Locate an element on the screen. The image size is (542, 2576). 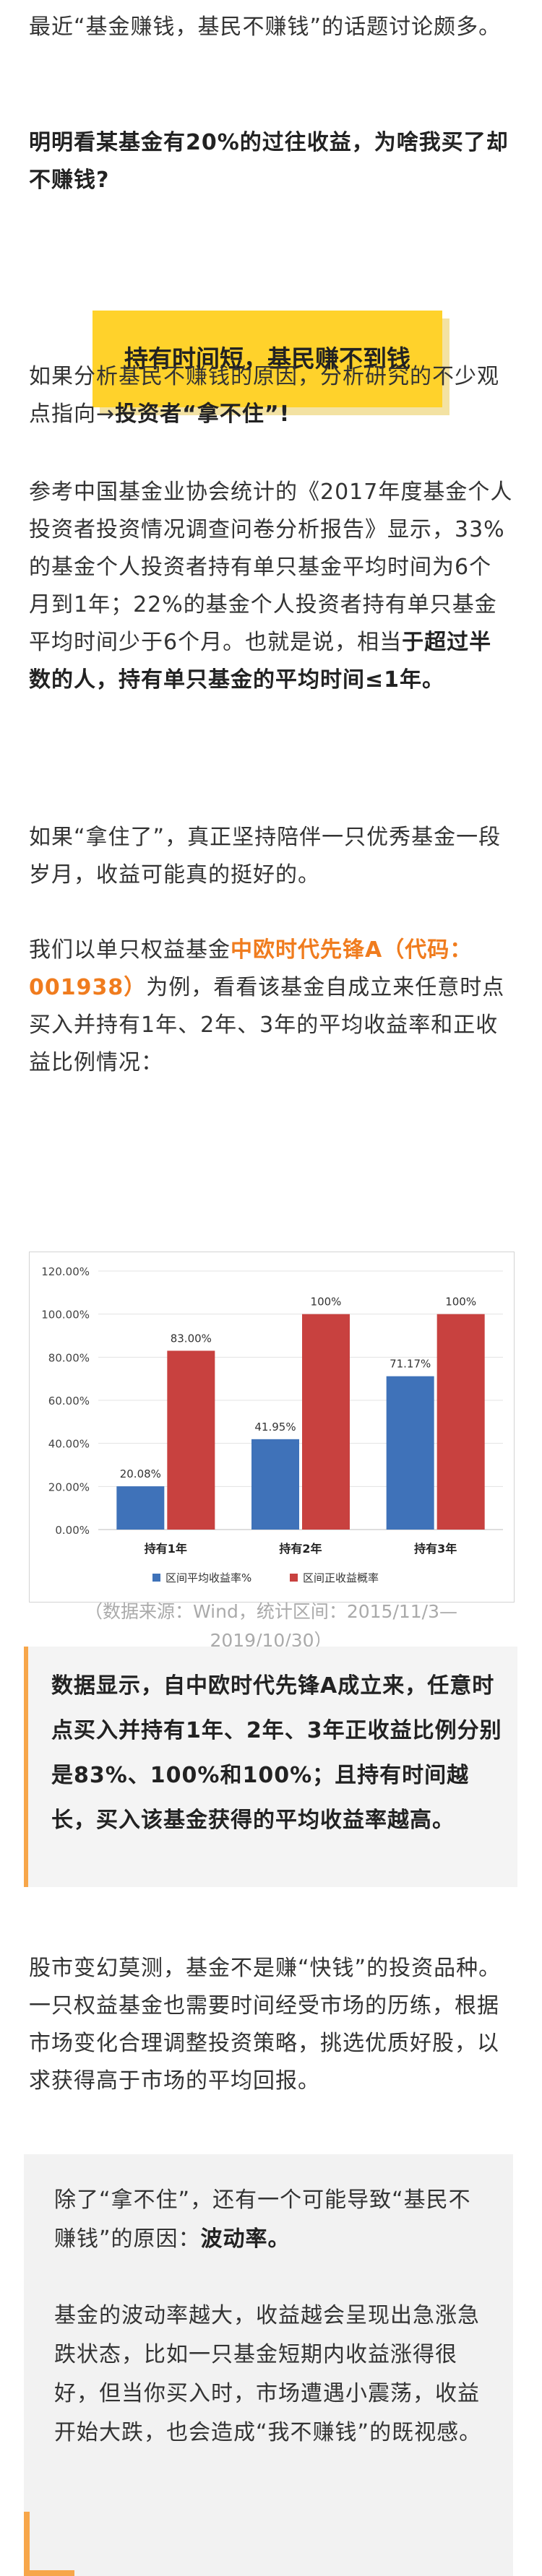
paragraph-hold: 如果“拿住了”，真正坚持陪伴一只优秀基金一段岁月，收益可能真的挺好的。 is located at coordinates (265, 856).